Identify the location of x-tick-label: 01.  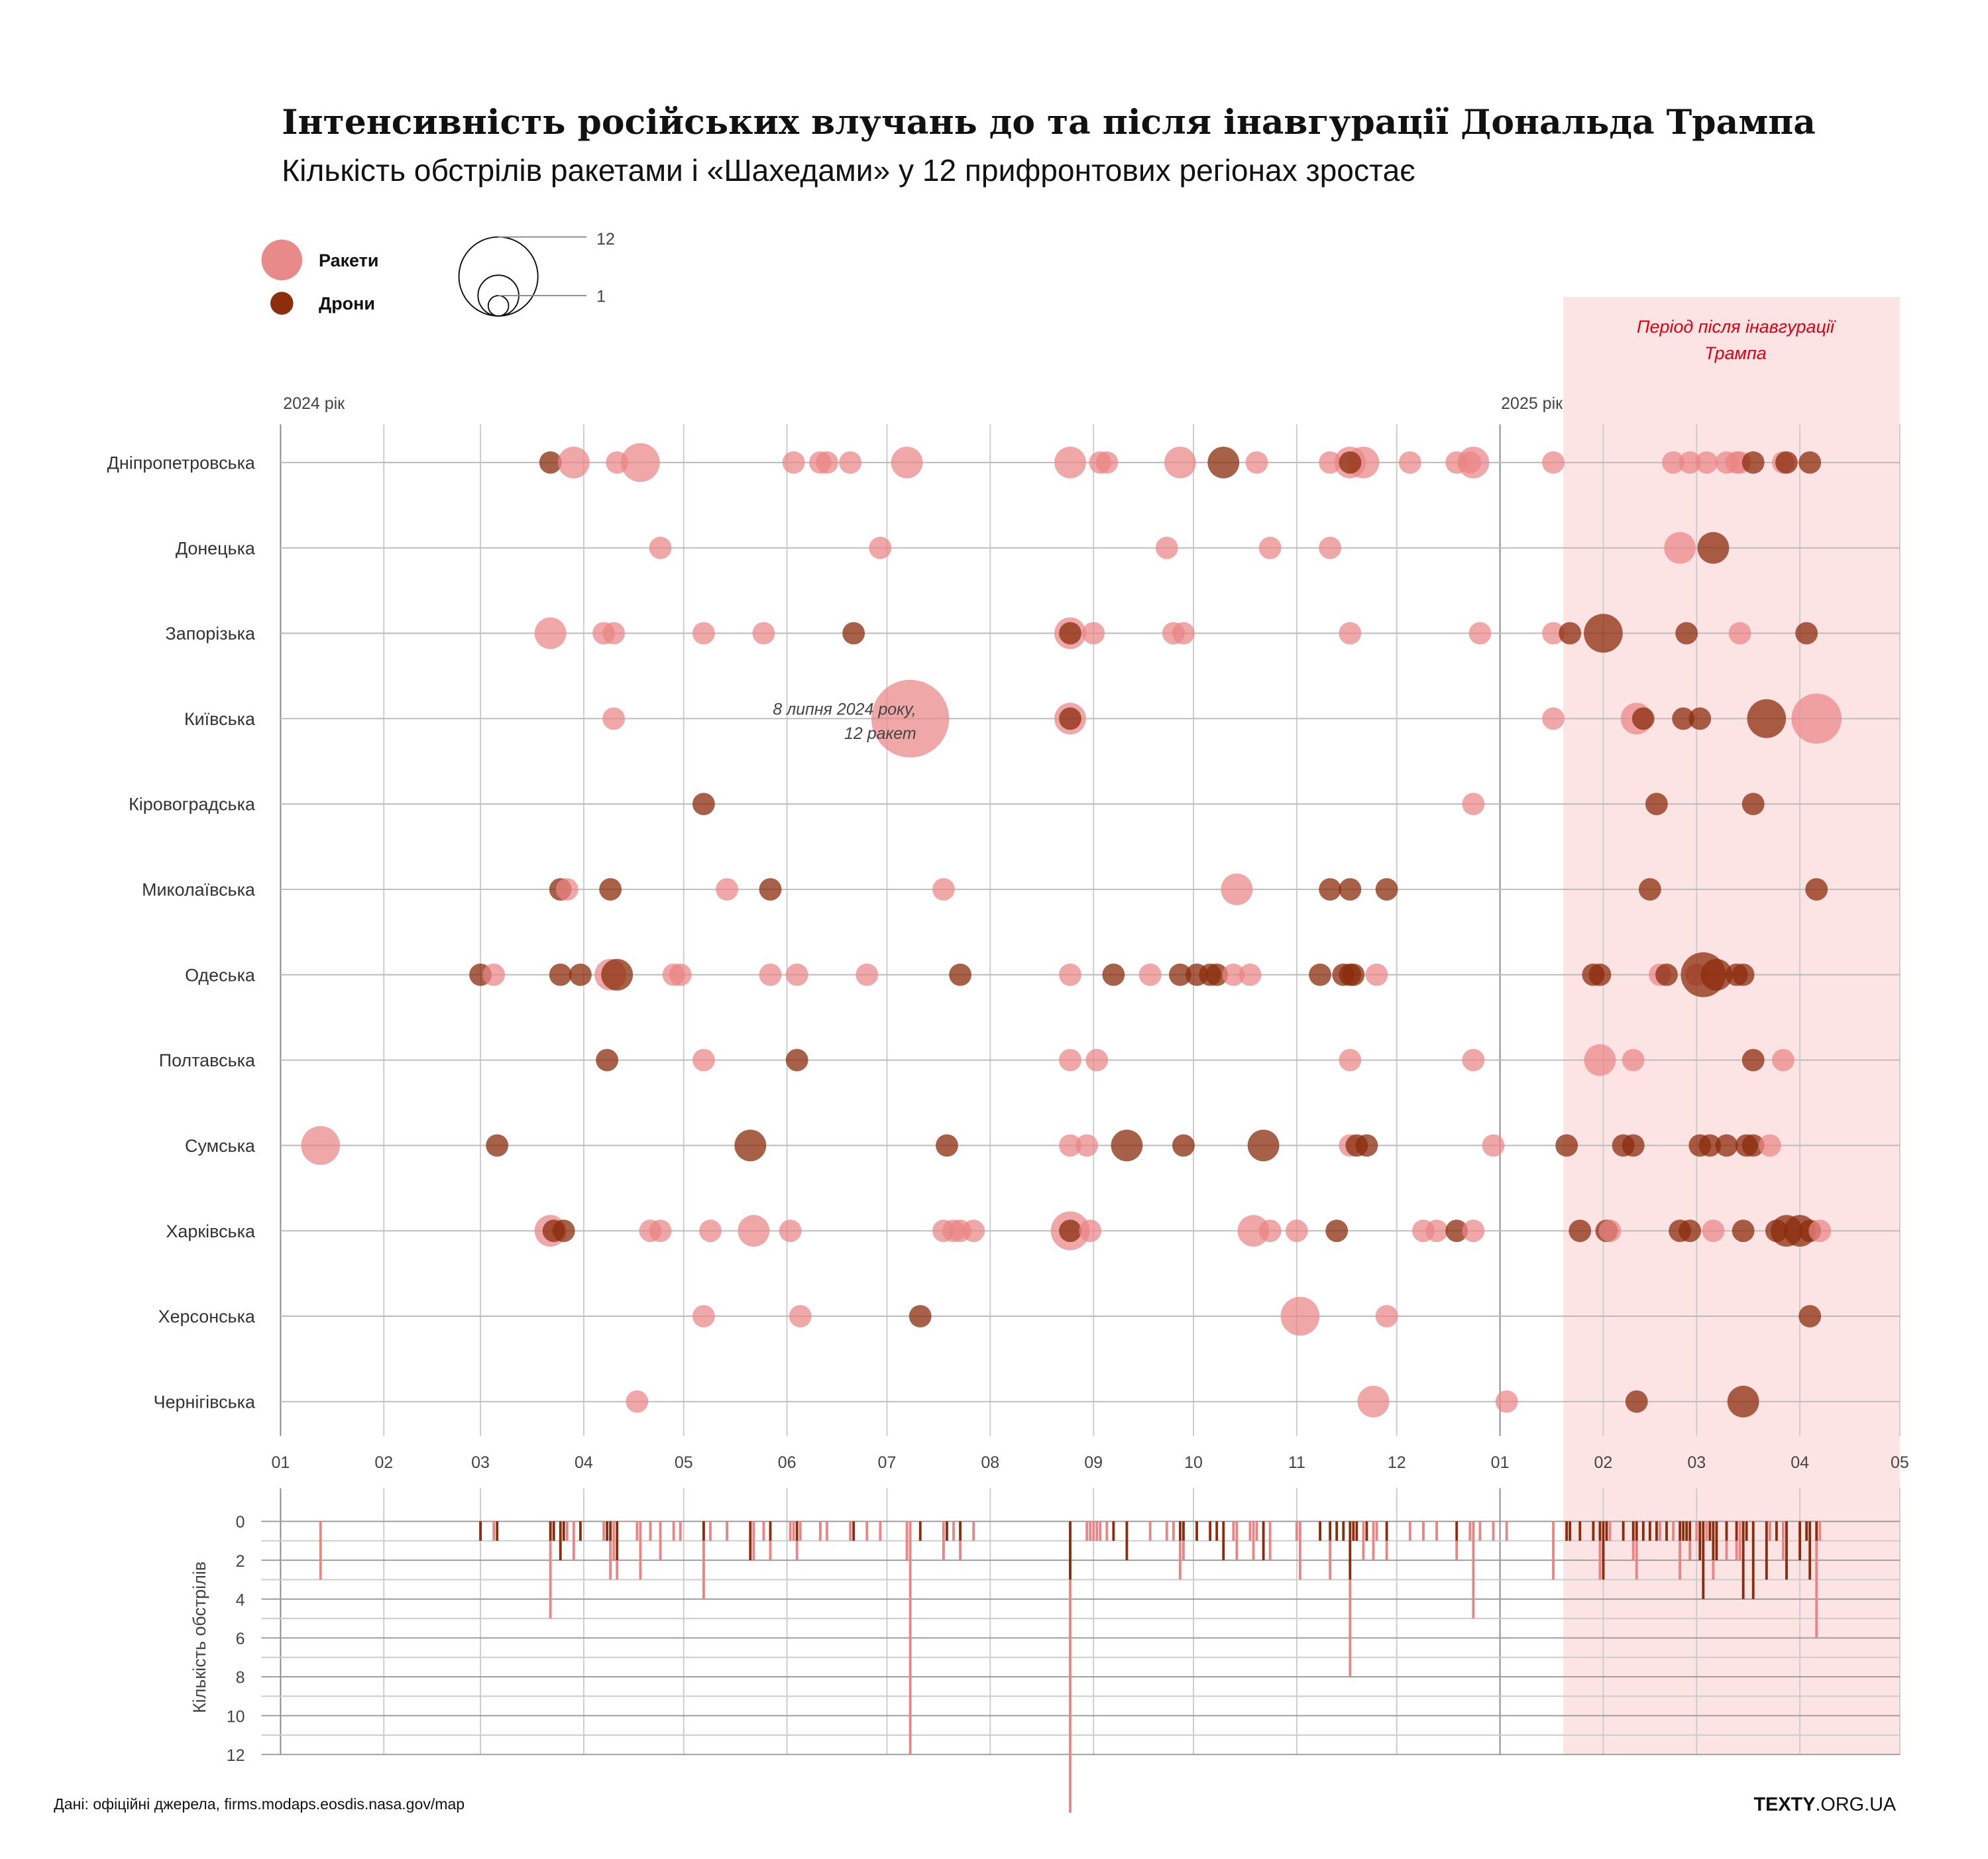
(280, 1462).